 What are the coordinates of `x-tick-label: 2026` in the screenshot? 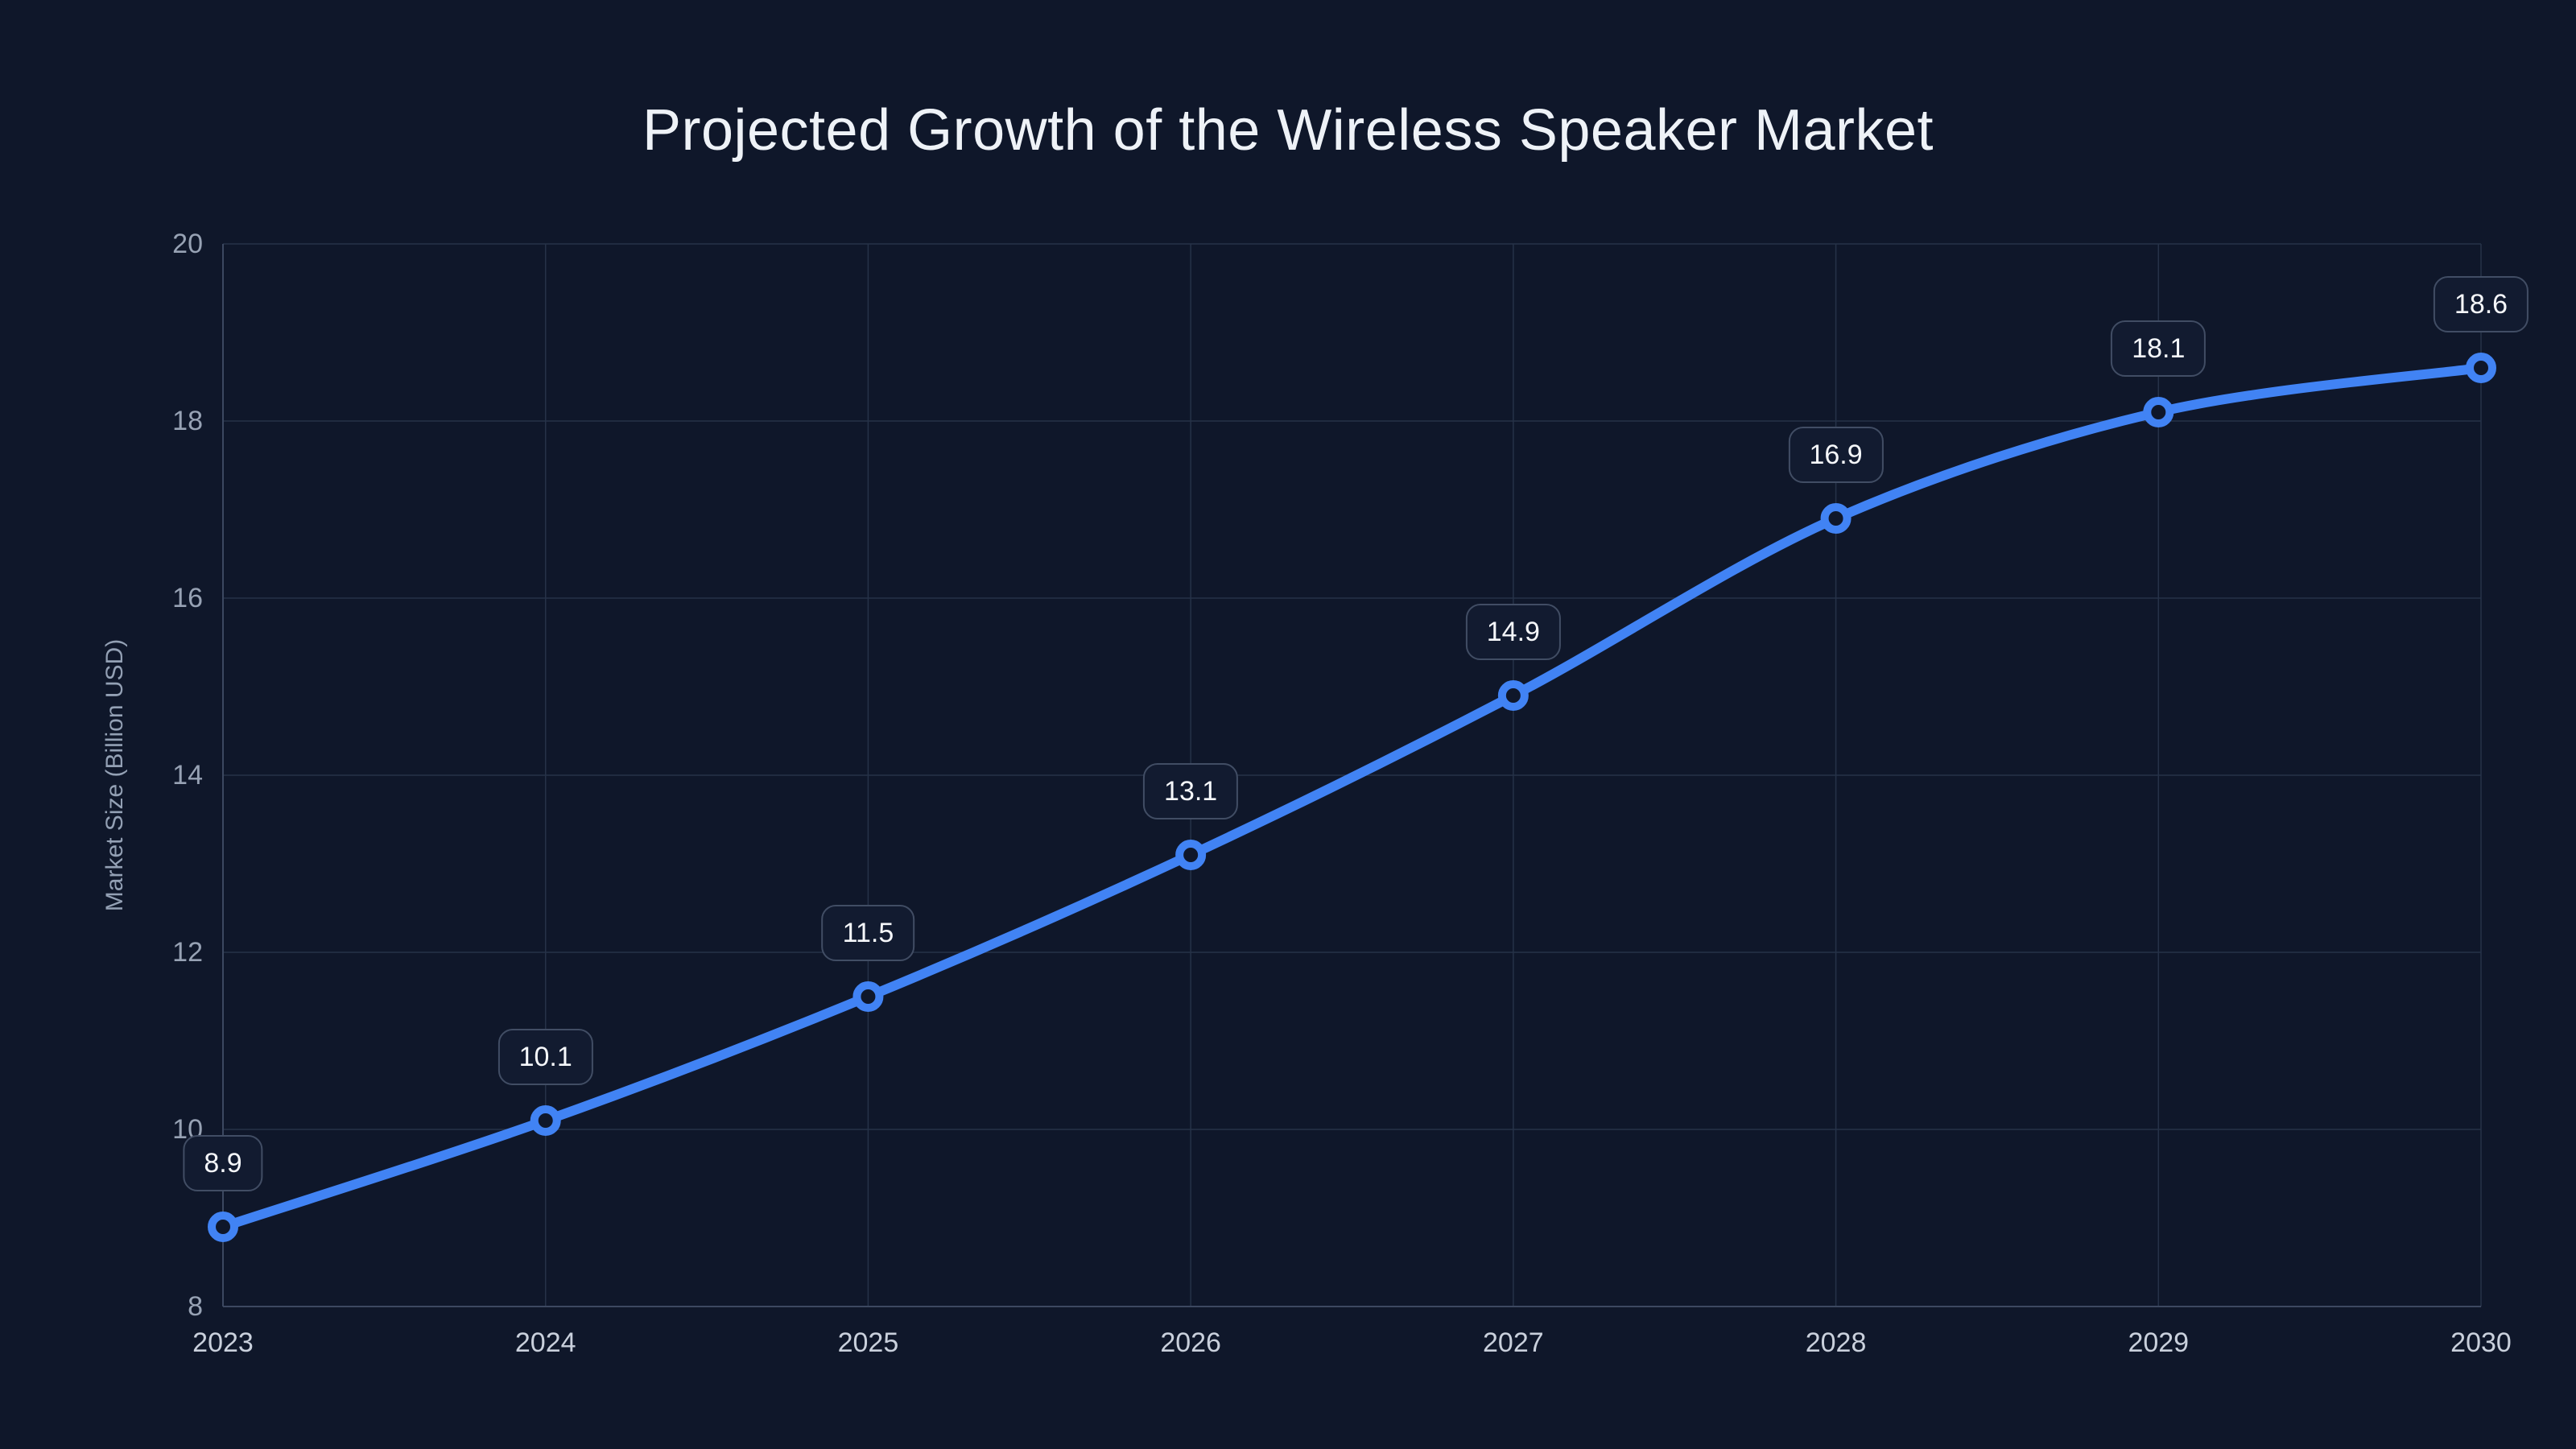 It's located at (1190, 1342).